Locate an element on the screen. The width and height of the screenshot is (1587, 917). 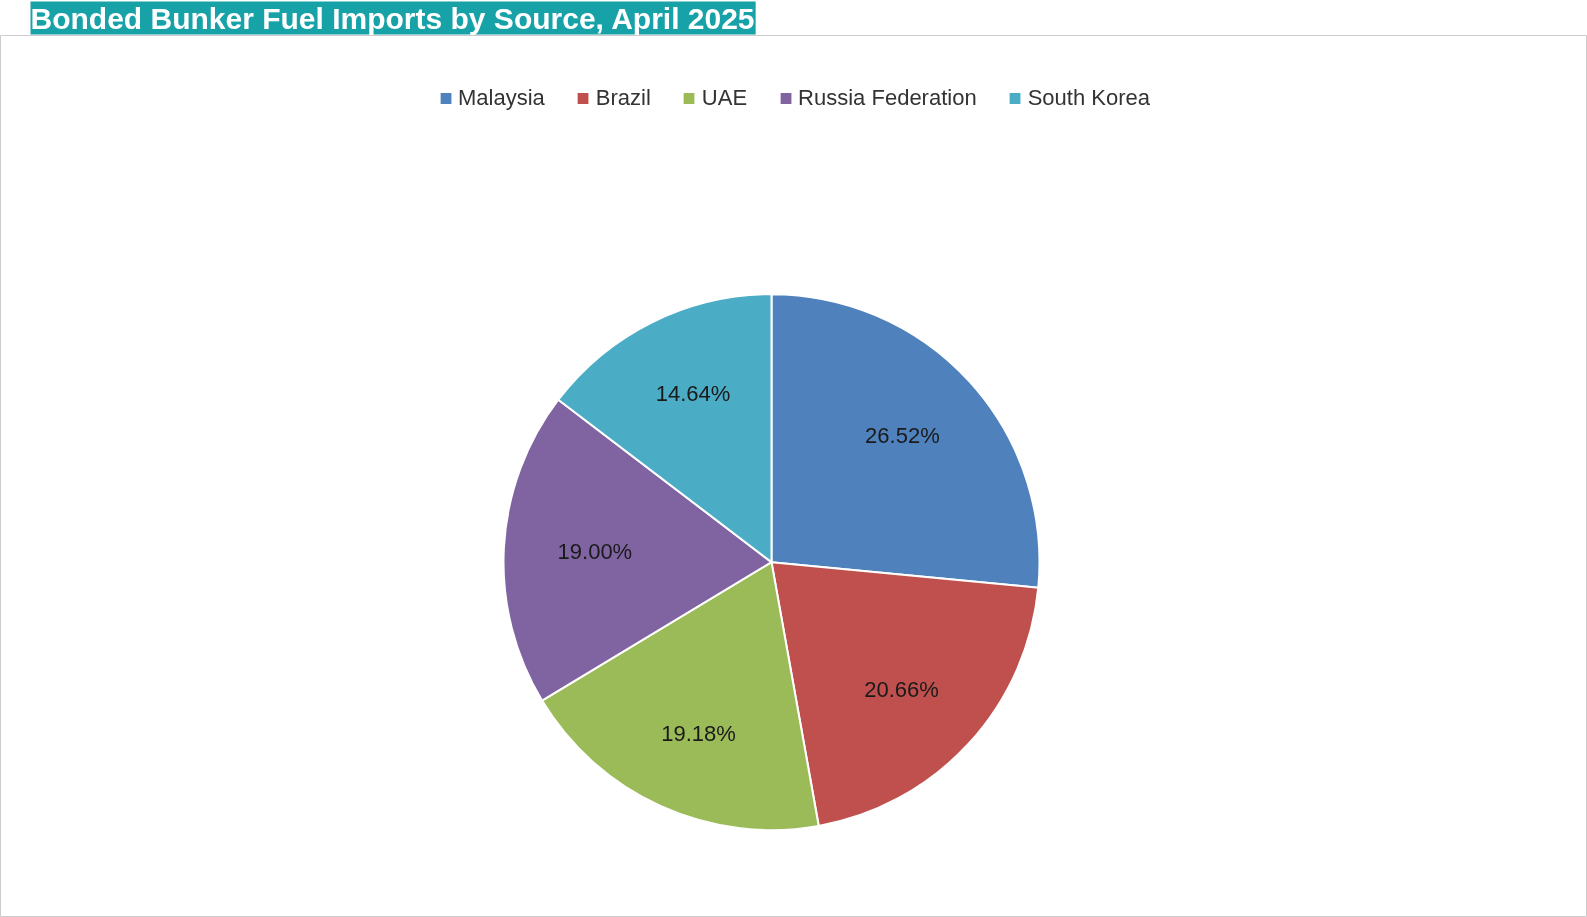
data-label: 19.00% is located at coordinates (595, 552).